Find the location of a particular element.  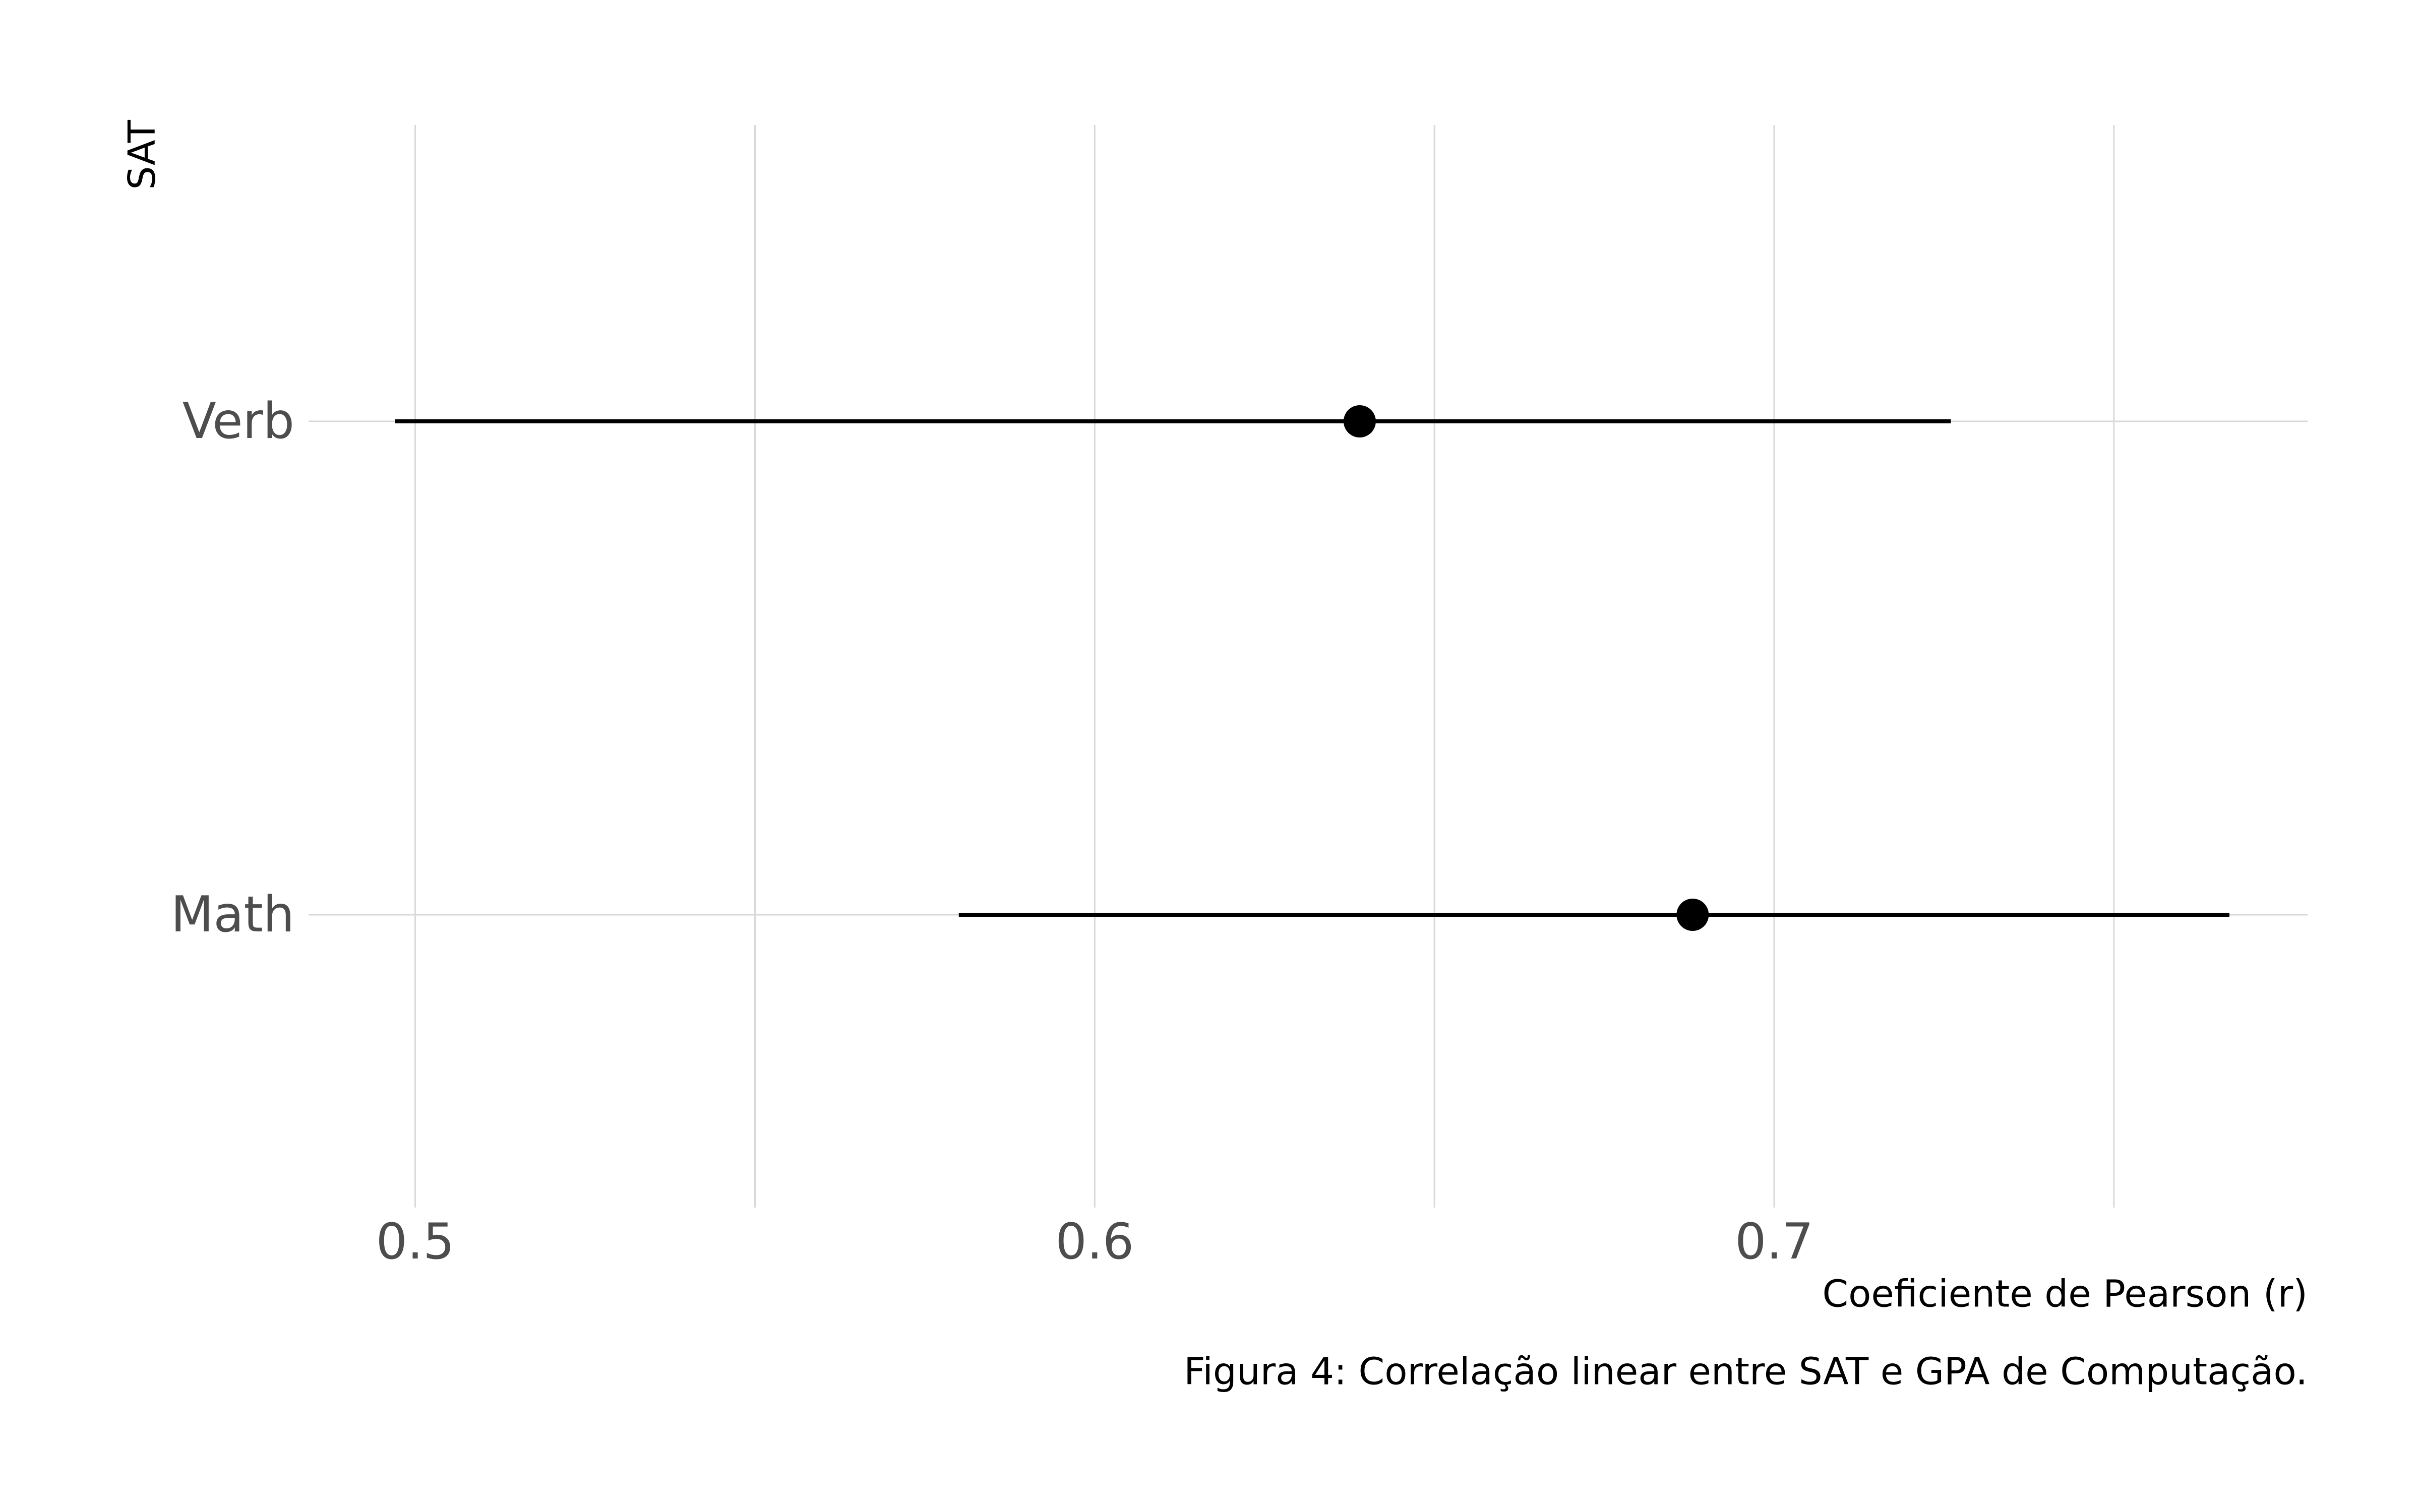

estimate-points is located at coordinates (1526, 668).